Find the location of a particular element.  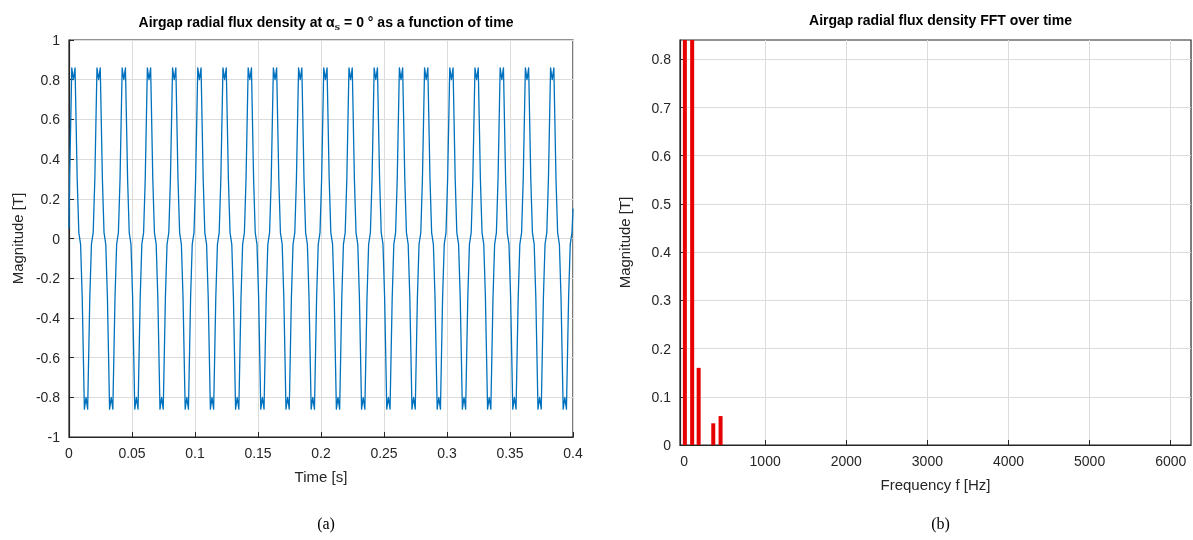

y-tick-label: -0.8 is located at coordinates (48, 397).